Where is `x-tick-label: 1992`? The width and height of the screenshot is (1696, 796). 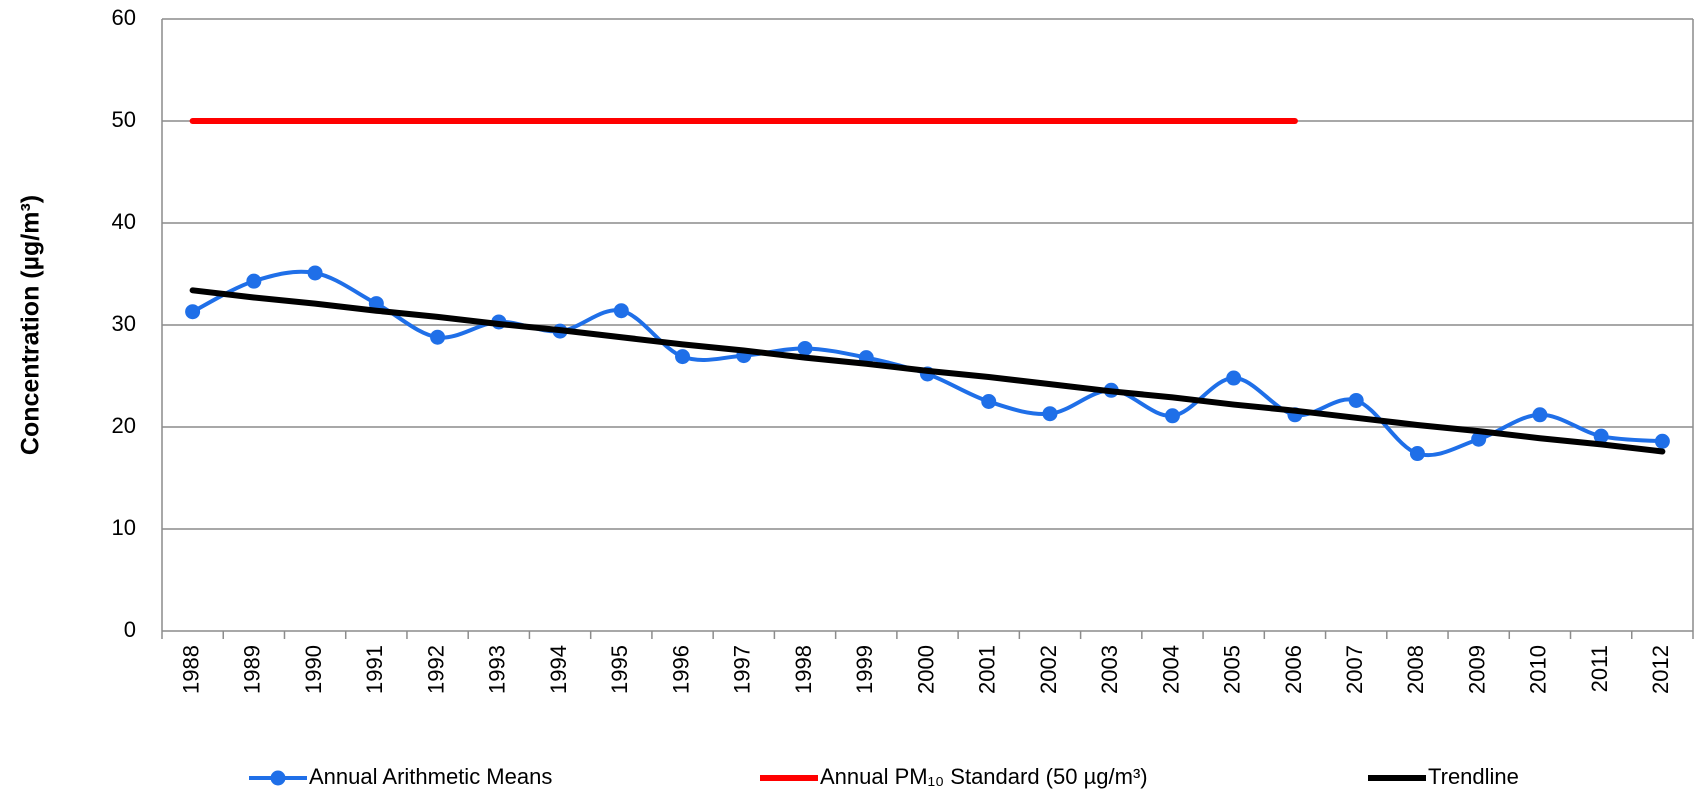
x-tick-label: 1992 is located at coordinates (435, 669).